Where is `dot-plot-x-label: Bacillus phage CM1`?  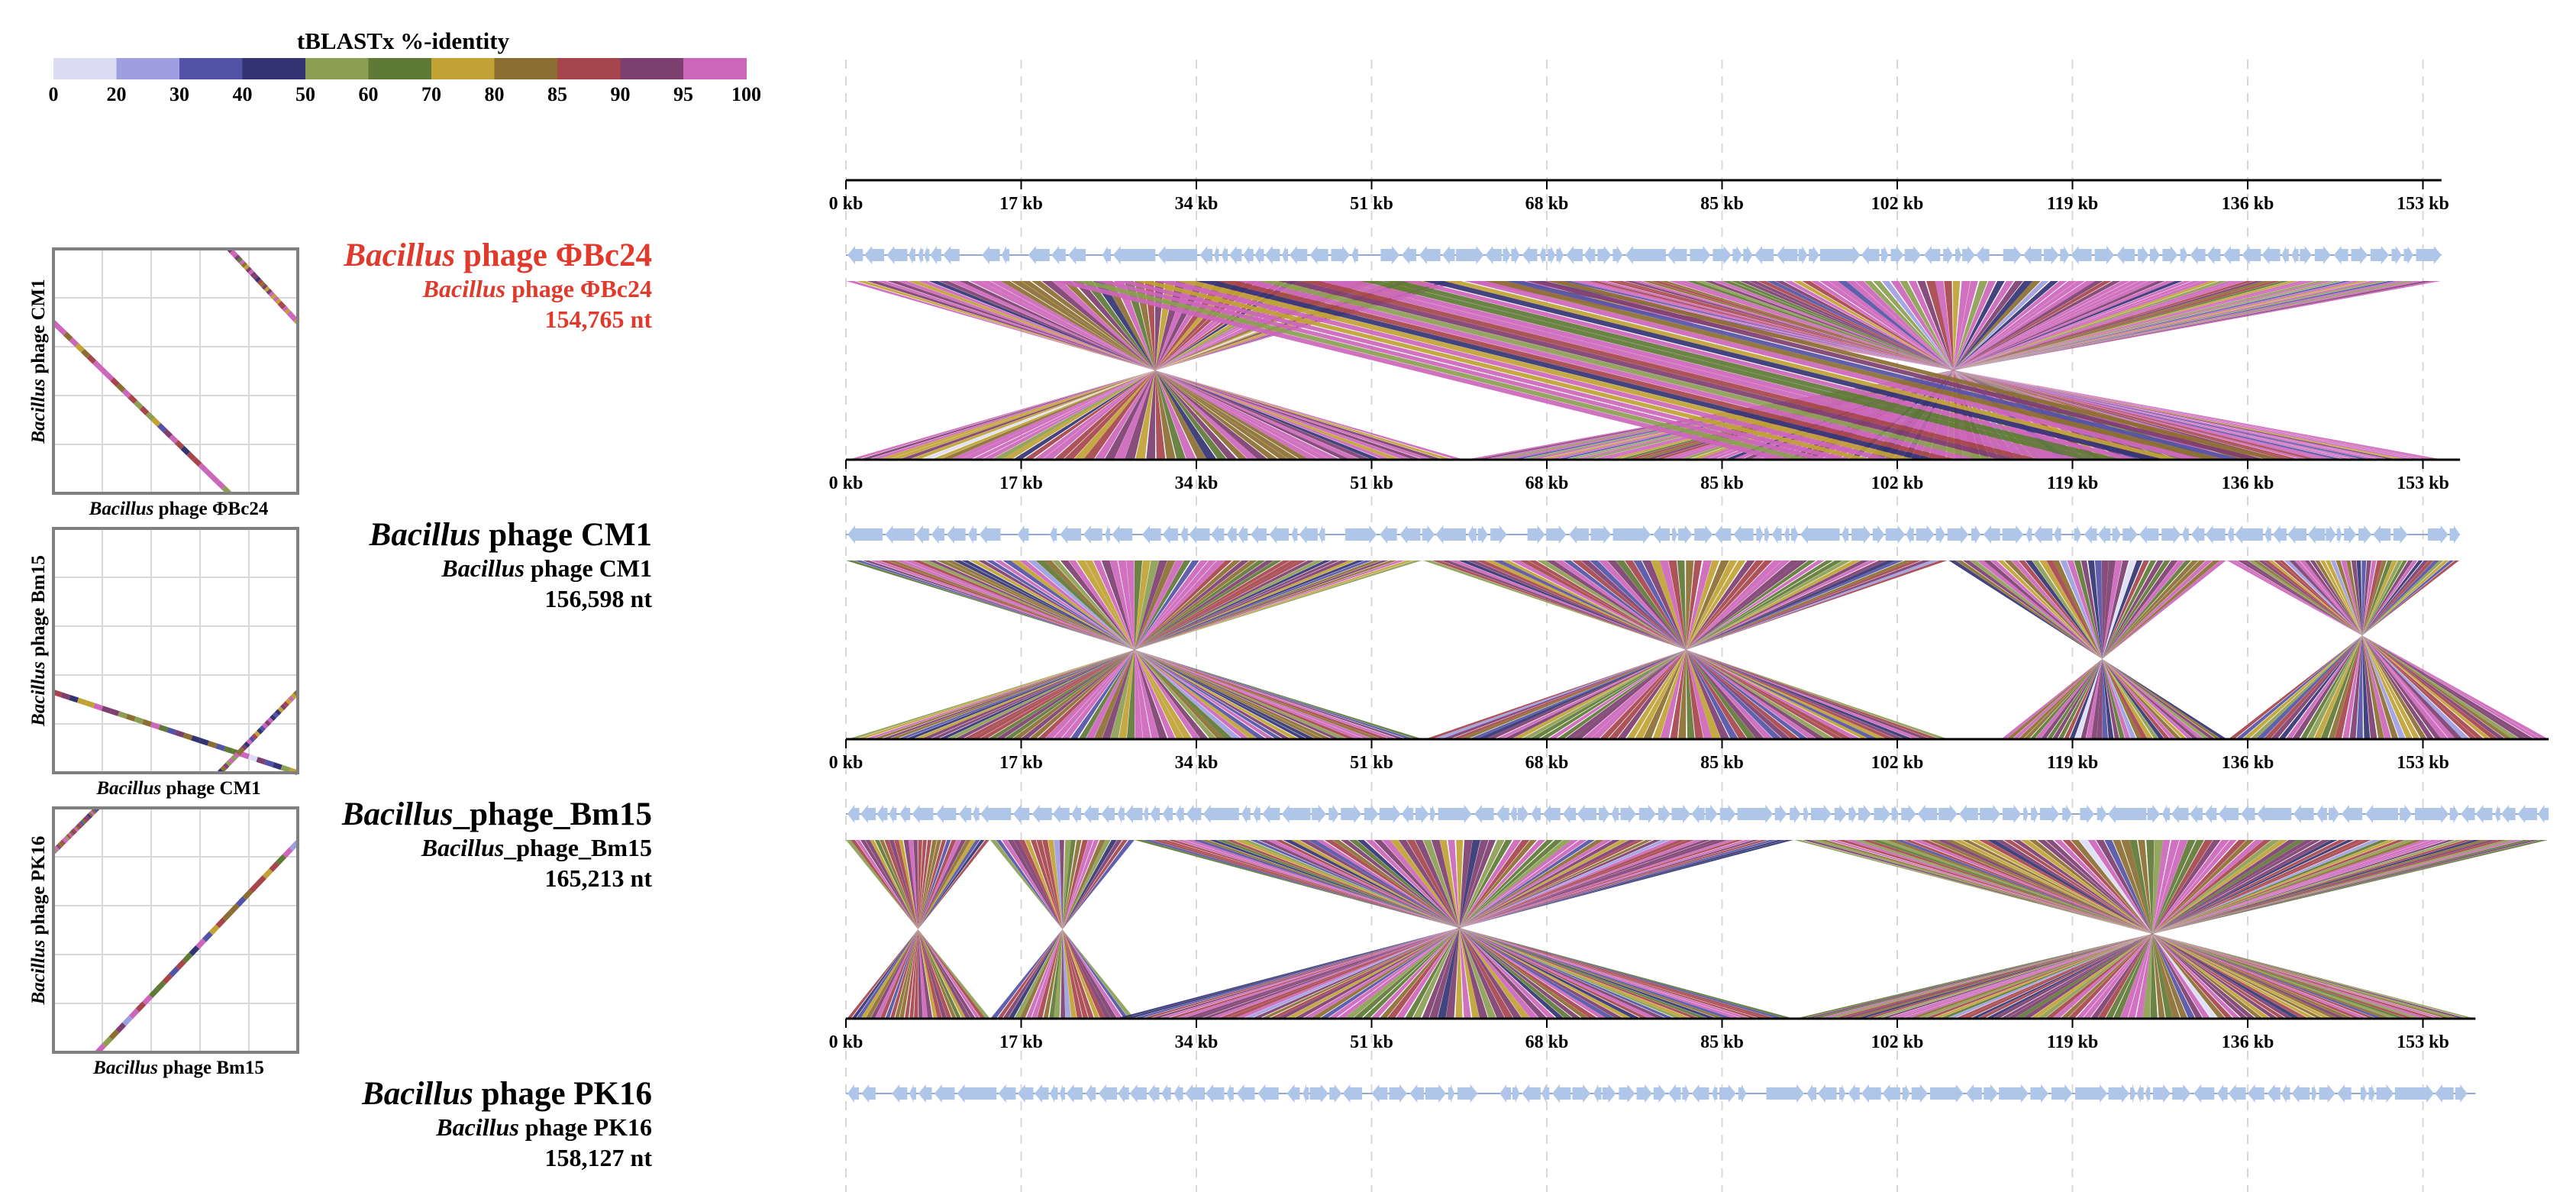
dot-plot-x-label: Bacillus phage CM1 is located at coordinates (177, 788).